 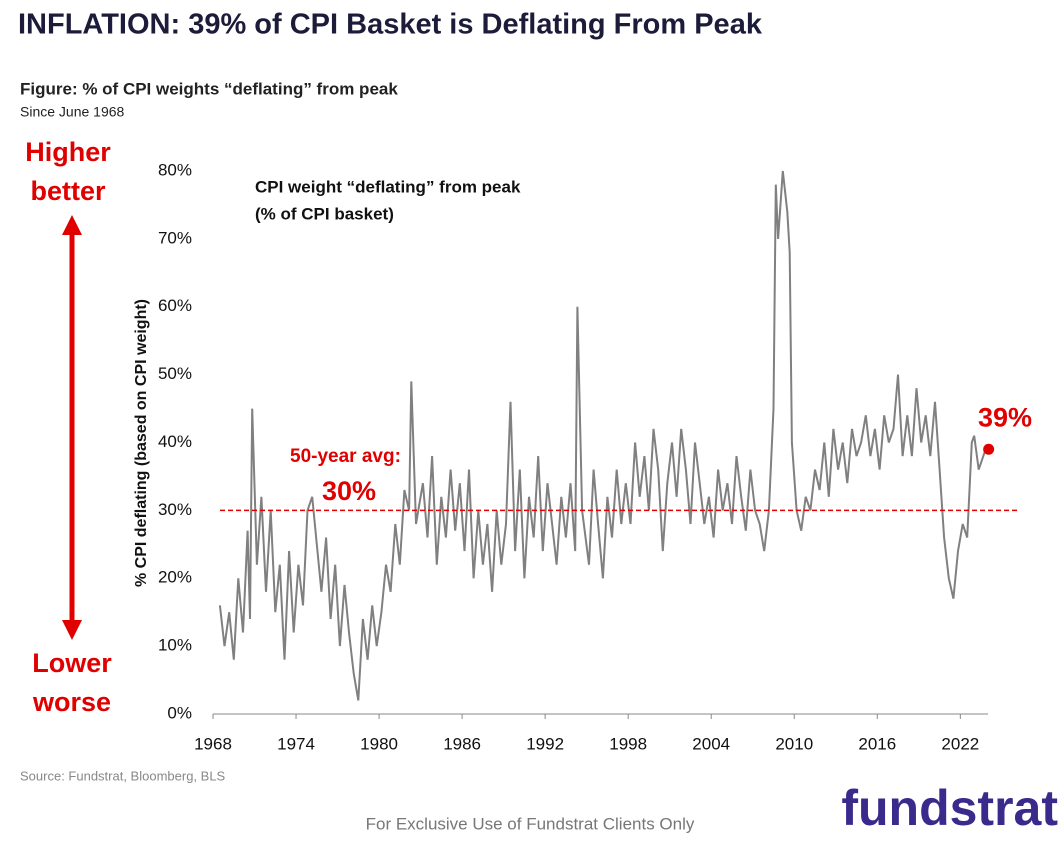 I want to click on y-tick-label: 40%, so click(x=175, y=441).